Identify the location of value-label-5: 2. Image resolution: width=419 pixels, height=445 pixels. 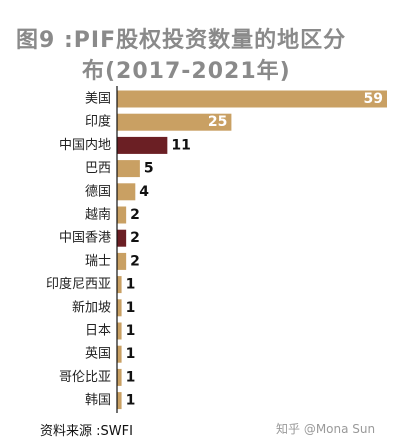
(135, 215).